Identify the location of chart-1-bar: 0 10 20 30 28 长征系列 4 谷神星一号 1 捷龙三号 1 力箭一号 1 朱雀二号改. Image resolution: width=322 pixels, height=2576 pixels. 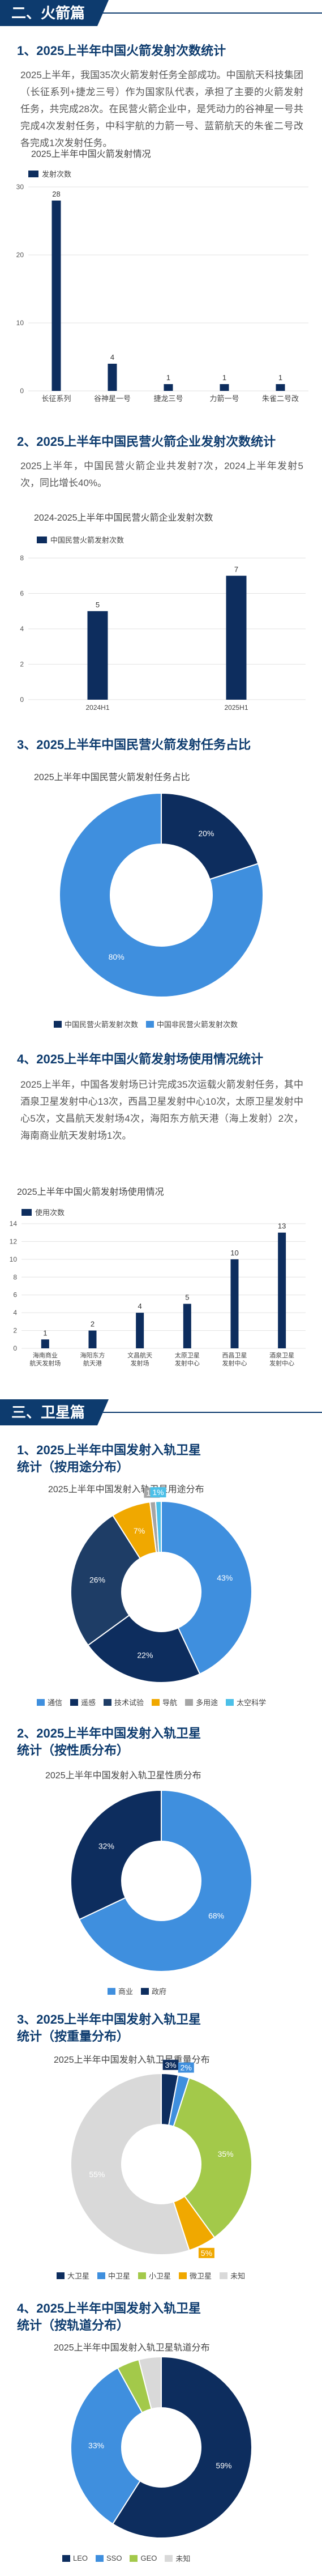
(162, 293).